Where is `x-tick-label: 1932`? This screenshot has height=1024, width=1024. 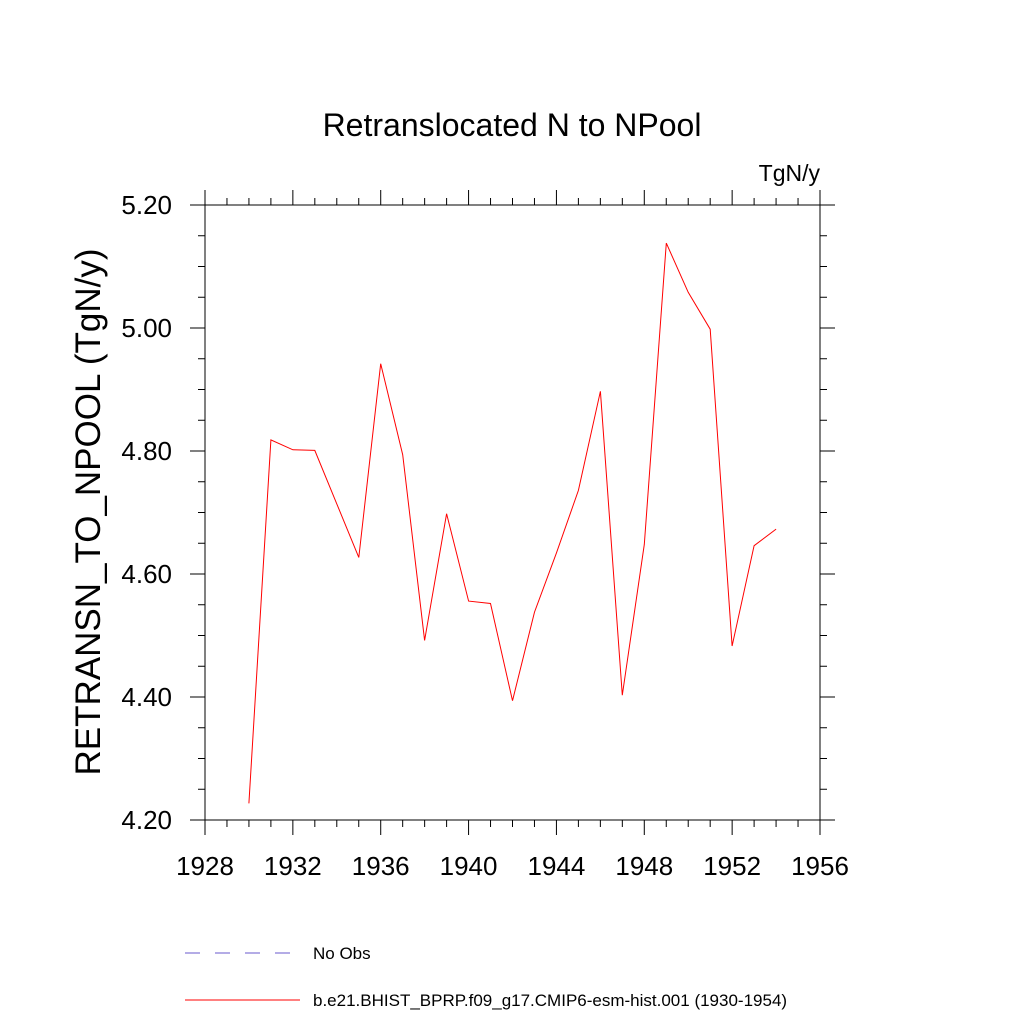
x-tick-label: 1932 is located at coordinates (293, 866).